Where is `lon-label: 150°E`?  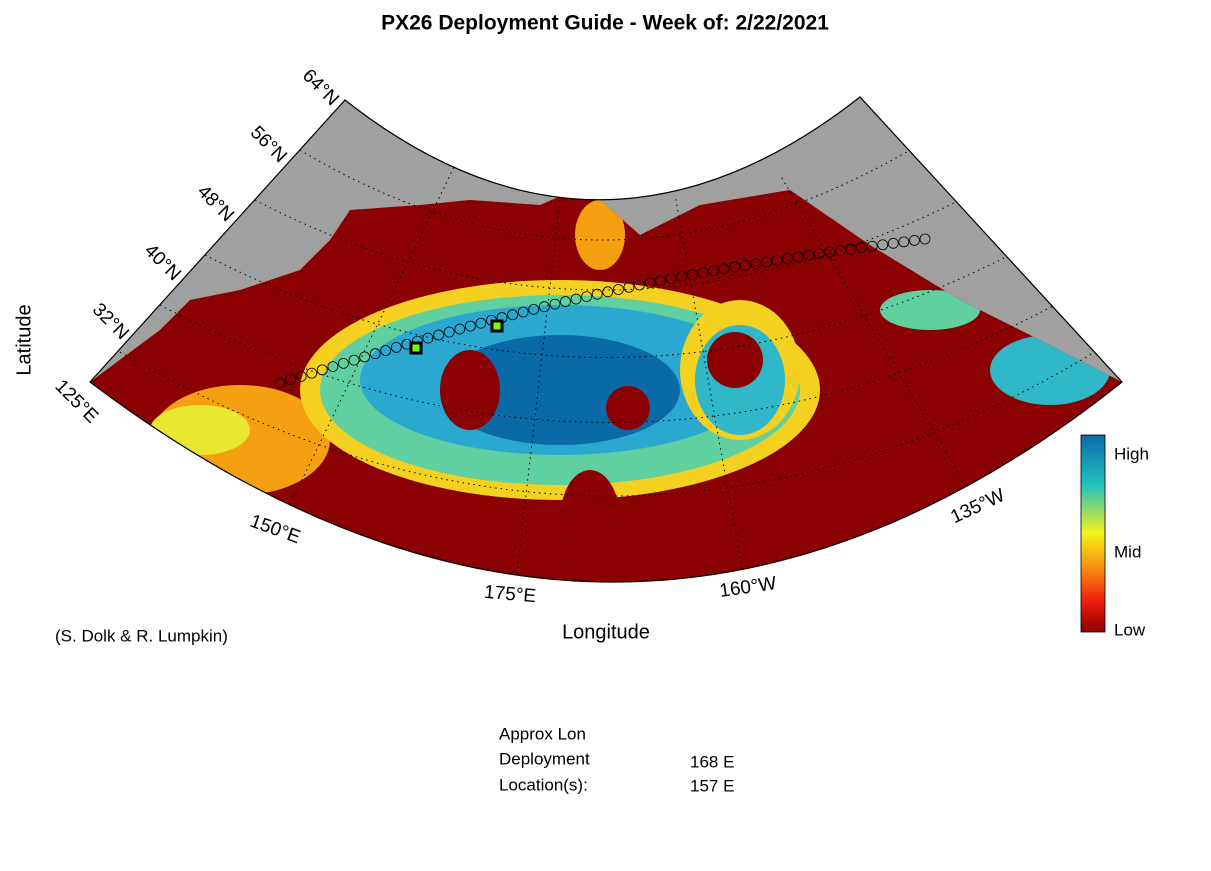
lon-label: 150°E is located at coordinates (275, 530).